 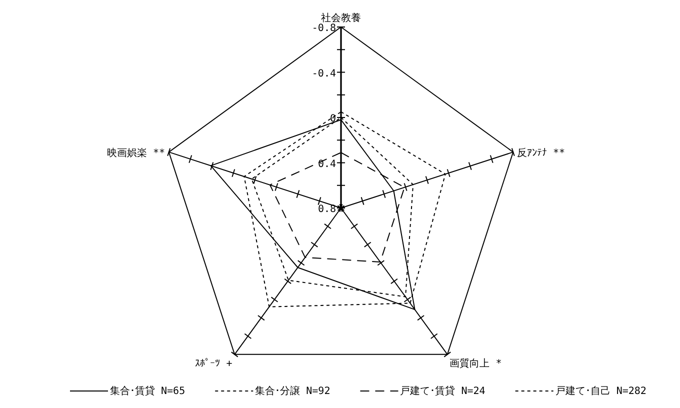 What do you see at coordinates (324, 28) in the screenshot?
I see `y-tick-label: -0.8` at bounding box center [324, 28].